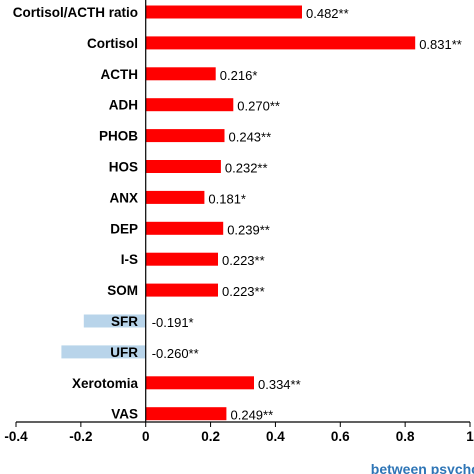  What do you see at coordinates (186, 414) in the screenshot?
I see `bar-vas` at bounding box center [186, 414].